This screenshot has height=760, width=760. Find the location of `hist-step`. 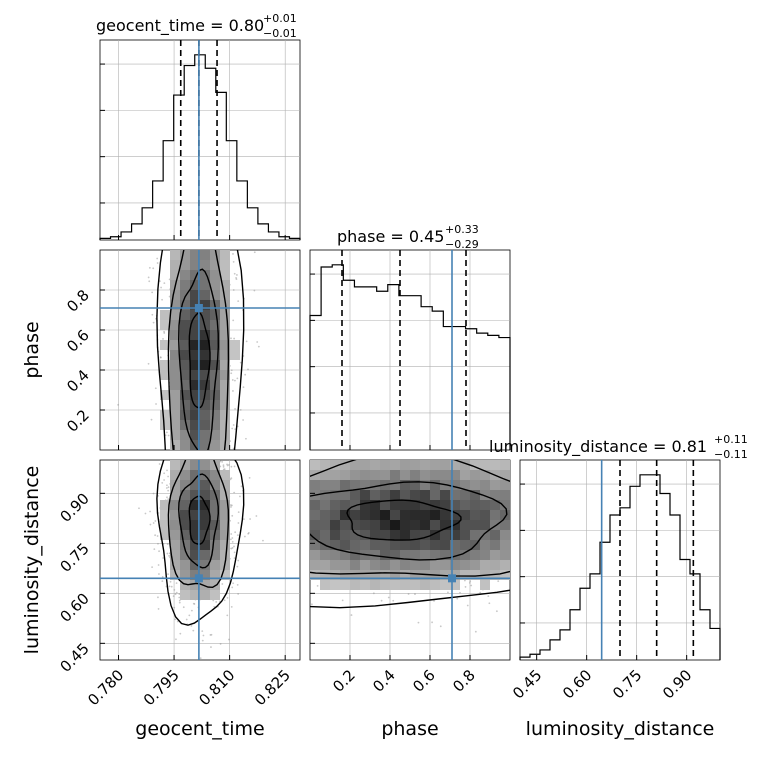

hist-step is located at coordinates (410, 357).